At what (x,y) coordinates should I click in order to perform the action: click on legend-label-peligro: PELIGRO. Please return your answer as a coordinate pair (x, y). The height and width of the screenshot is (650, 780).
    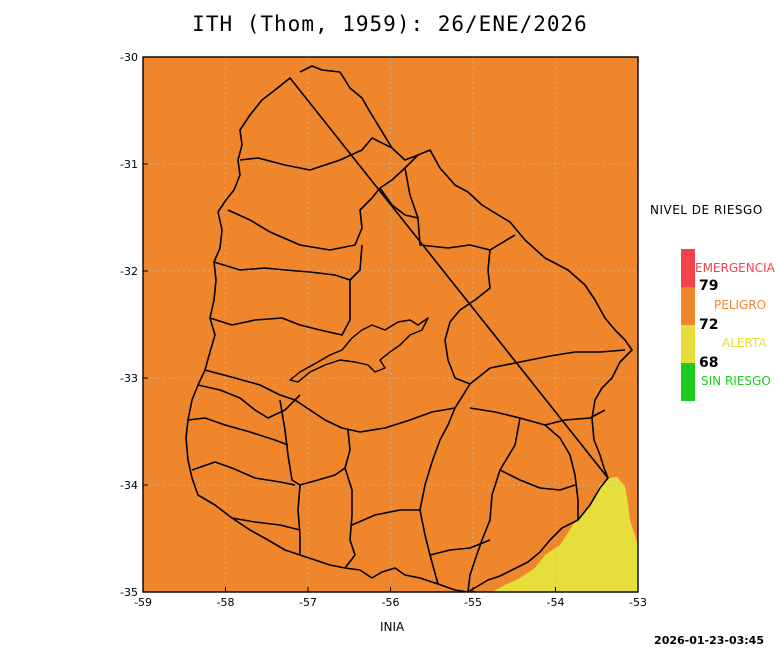
    Looking at the image, I should click on (740, 305).